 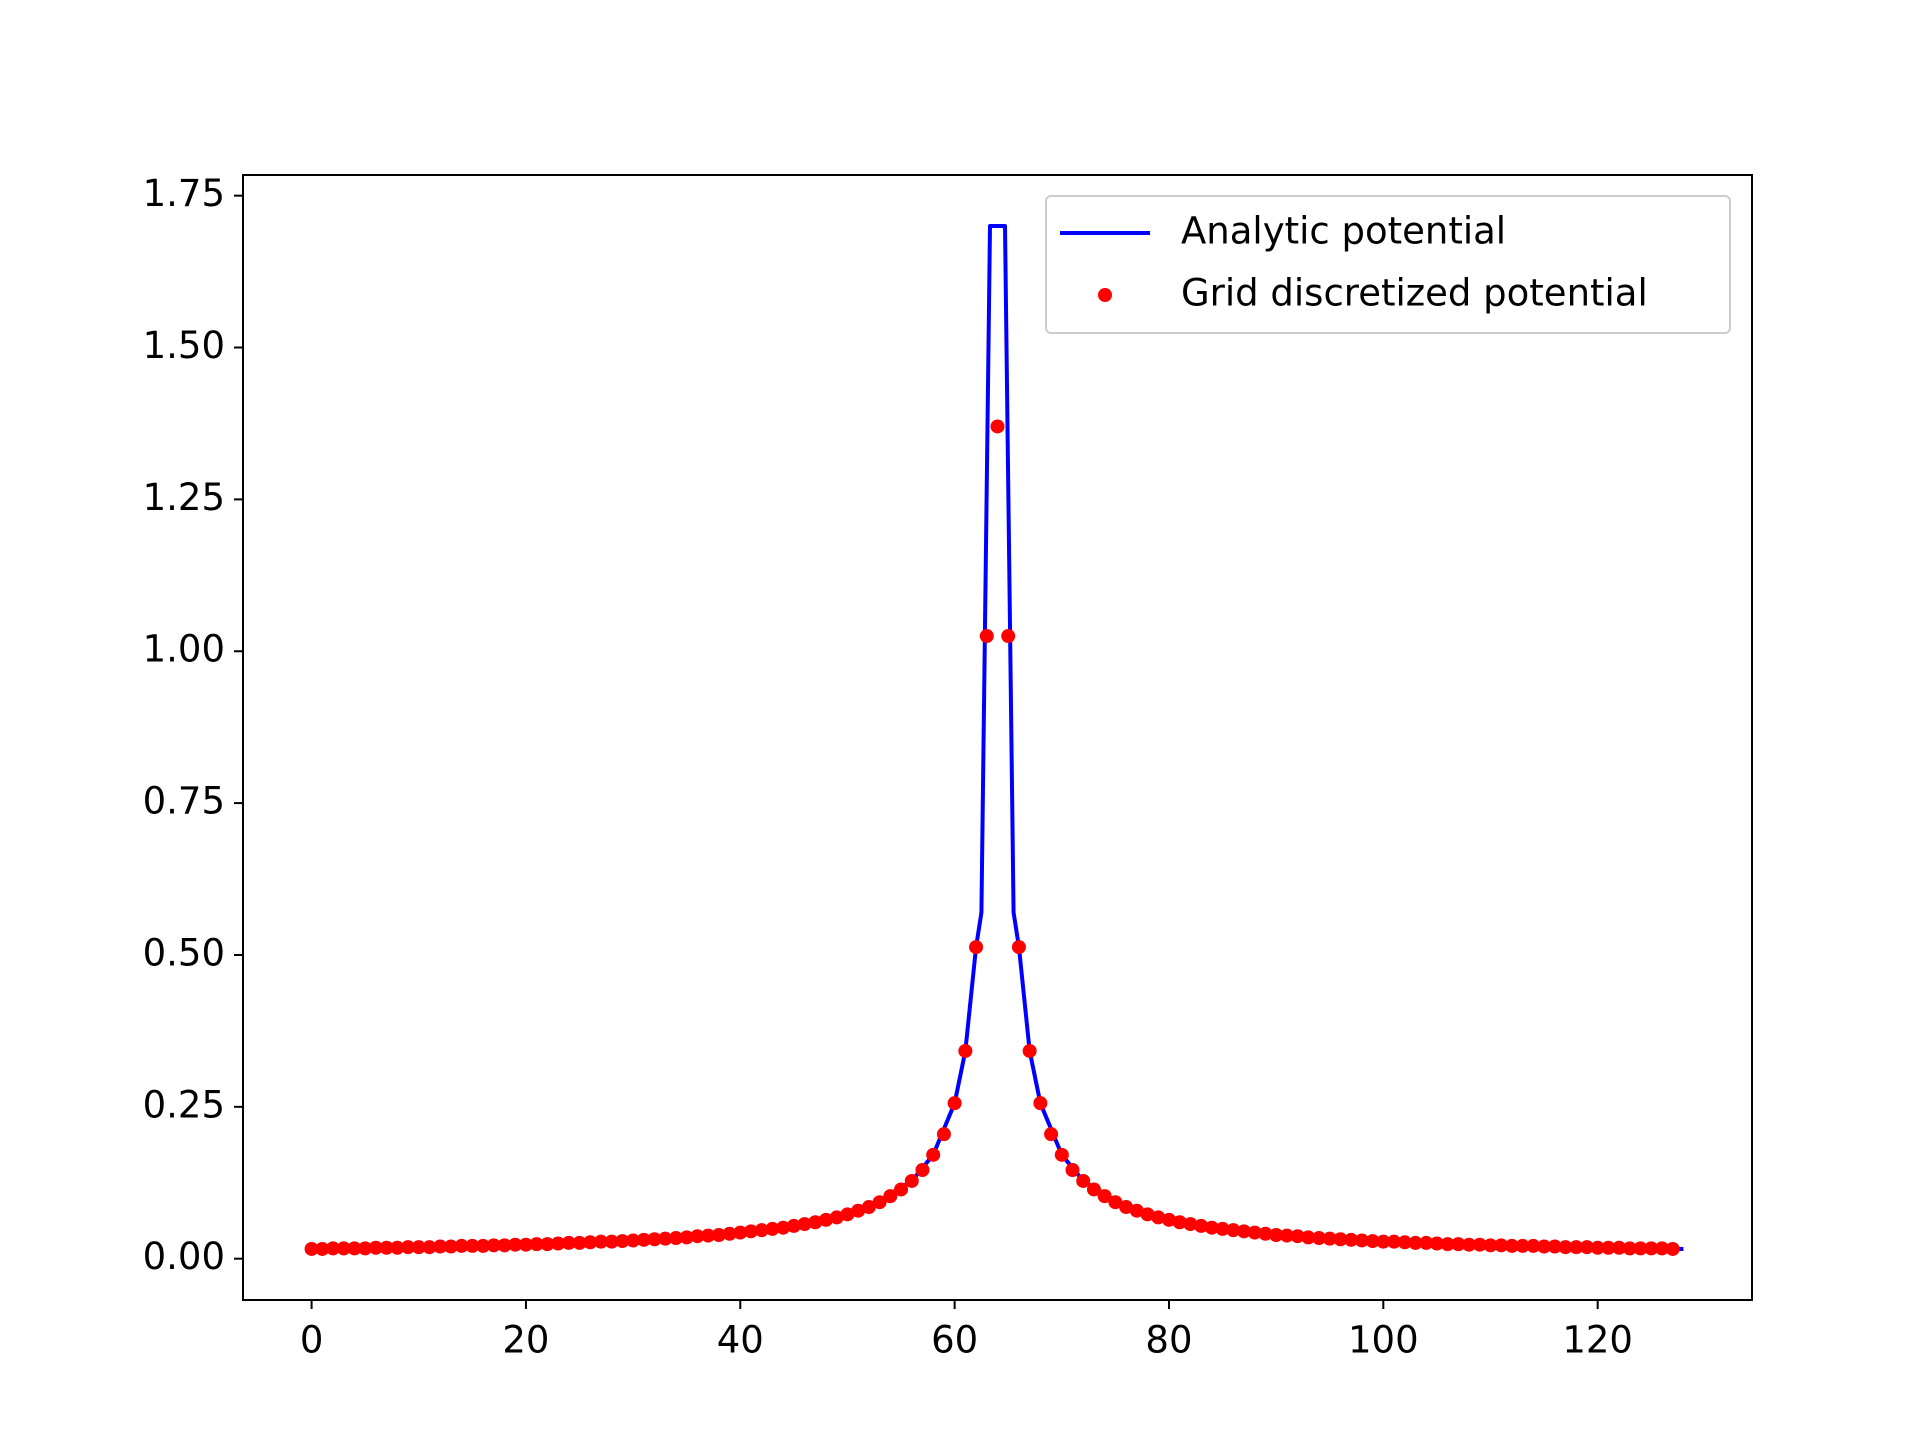 What do you see at coordinates (954, 1340) in the screenshot?
I see `x-tick-label: 60` at bounding box center [954, 1340].